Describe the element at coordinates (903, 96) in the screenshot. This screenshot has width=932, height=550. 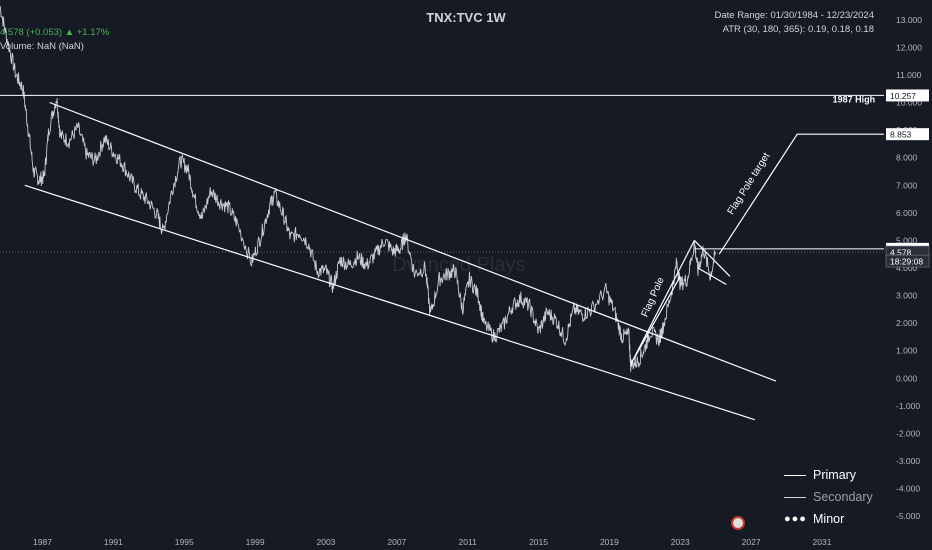
I see `price-label-text: 10.257` at that location.